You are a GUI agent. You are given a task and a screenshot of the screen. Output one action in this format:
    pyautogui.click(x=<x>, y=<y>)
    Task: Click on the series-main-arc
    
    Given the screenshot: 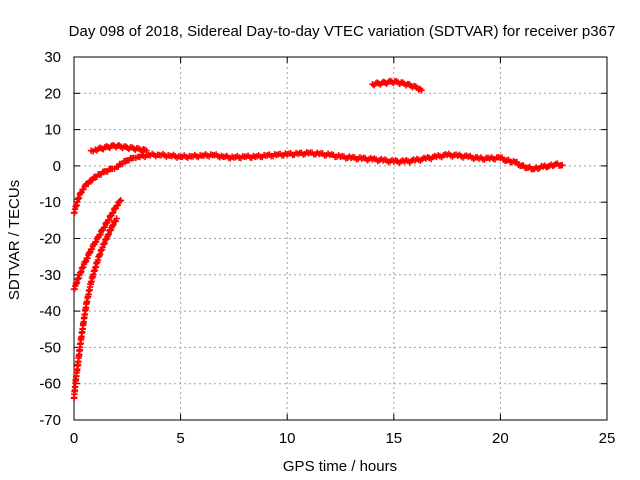 What is the action you would take?
    pyautogui.click(x=318, y=183)
    